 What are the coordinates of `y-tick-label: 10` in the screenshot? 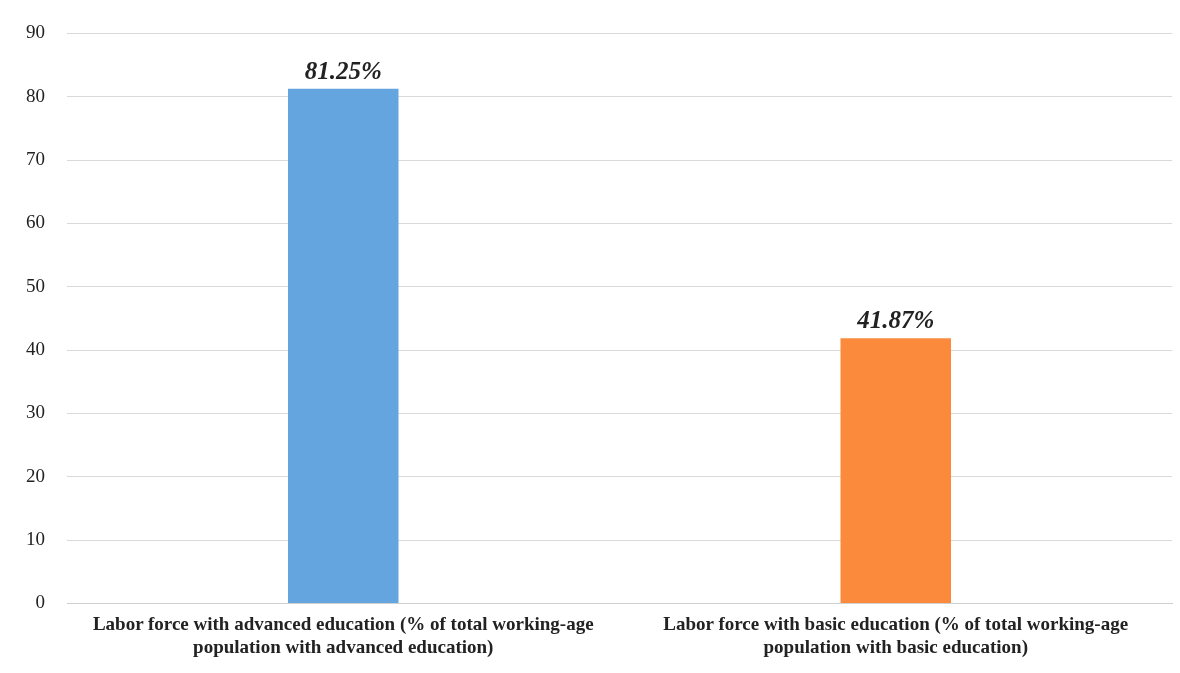 It's located at (35, 539).